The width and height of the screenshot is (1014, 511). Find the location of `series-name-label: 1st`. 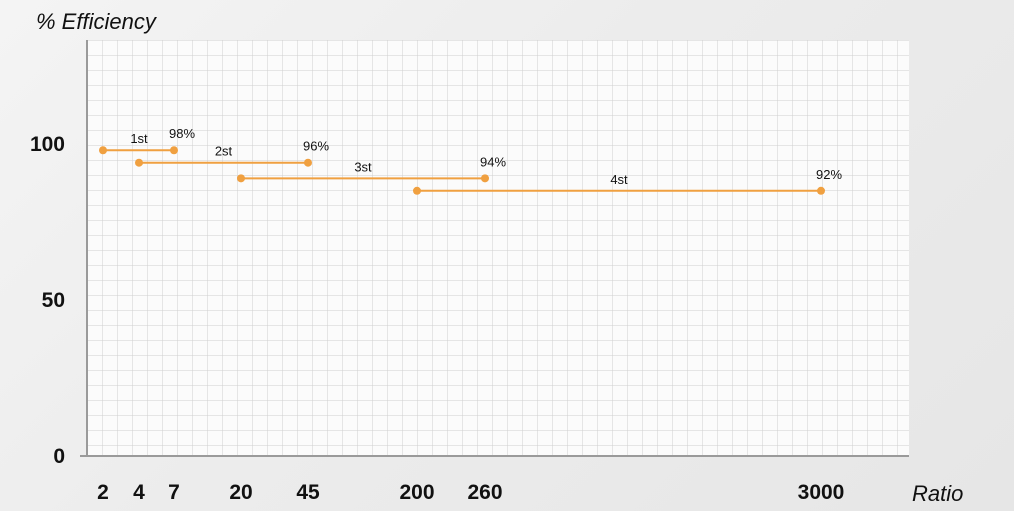

series-name-label: 1st is located at coordinates (139, 138).